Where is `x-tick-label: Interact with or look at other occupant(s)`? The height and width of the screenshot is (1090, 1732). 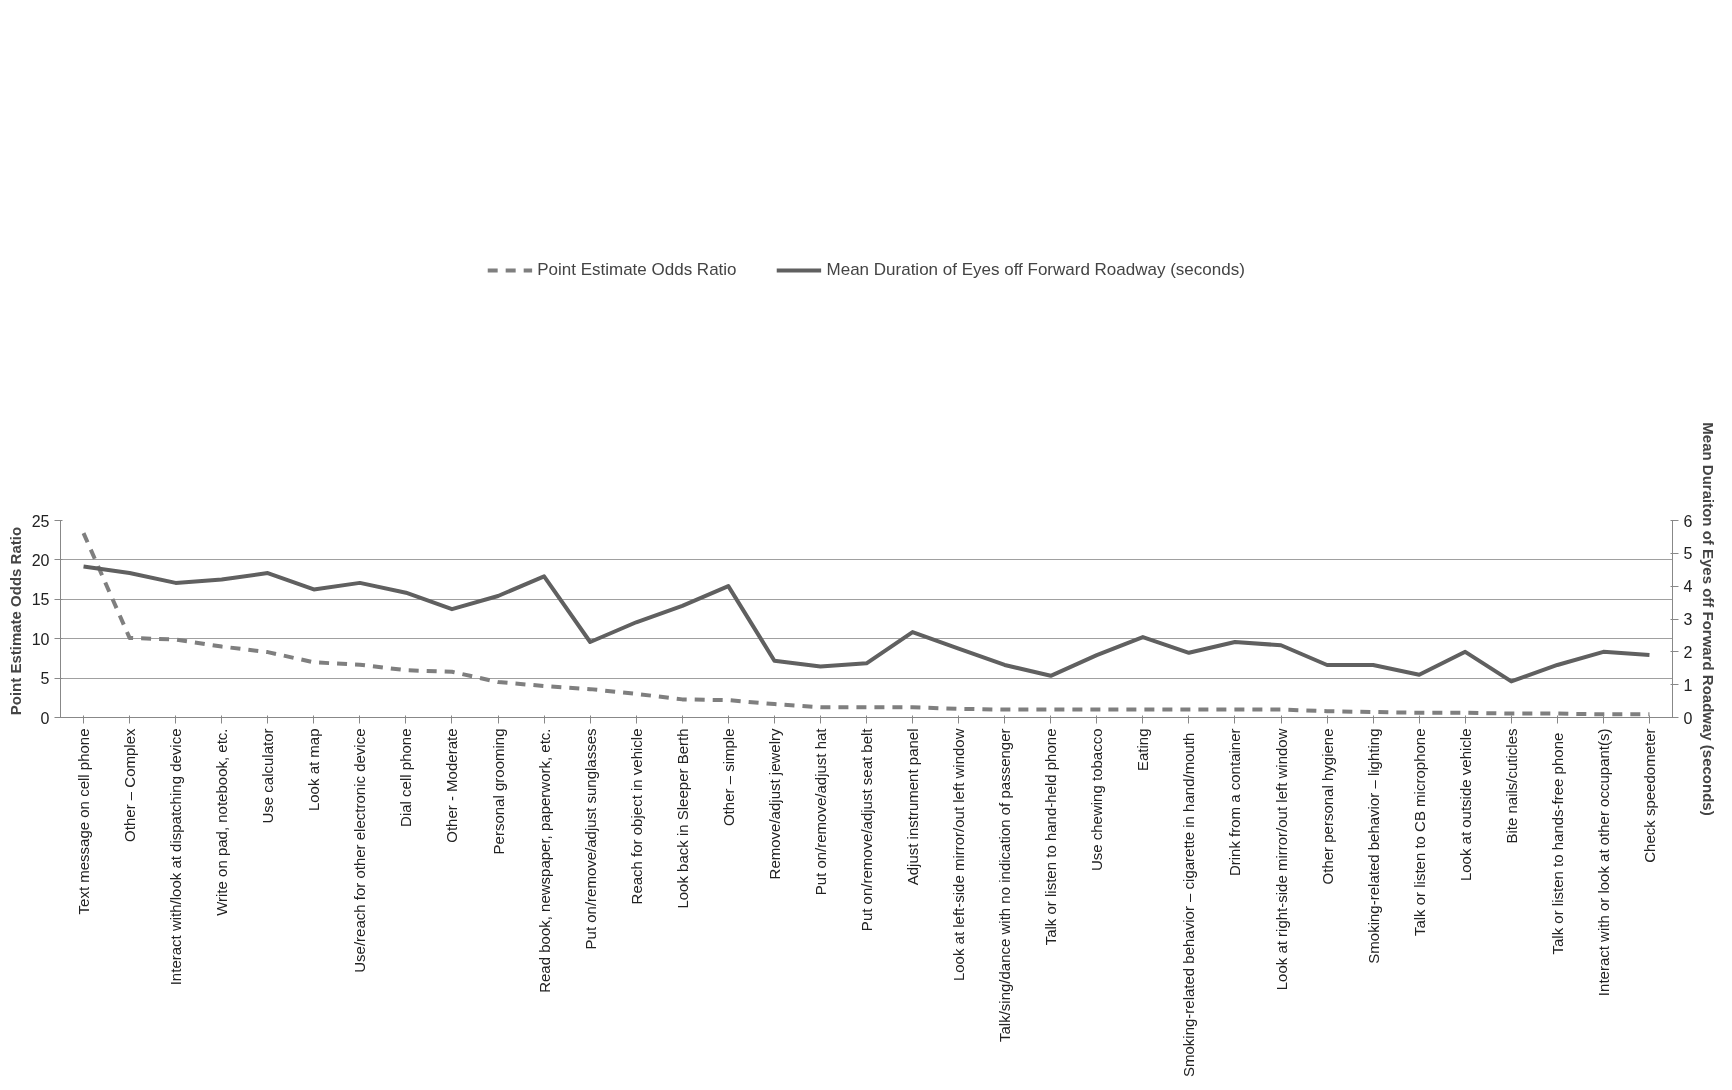 x-tick-label: Interact with or look at other occupant(s) is located at coordinates (1603, 862).